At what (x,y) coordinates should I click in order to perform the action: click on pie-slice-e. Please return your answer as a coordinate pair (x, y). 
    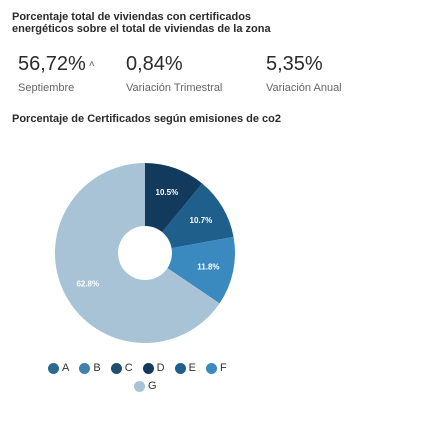
    Looking at the image, I should click on (189, 218).